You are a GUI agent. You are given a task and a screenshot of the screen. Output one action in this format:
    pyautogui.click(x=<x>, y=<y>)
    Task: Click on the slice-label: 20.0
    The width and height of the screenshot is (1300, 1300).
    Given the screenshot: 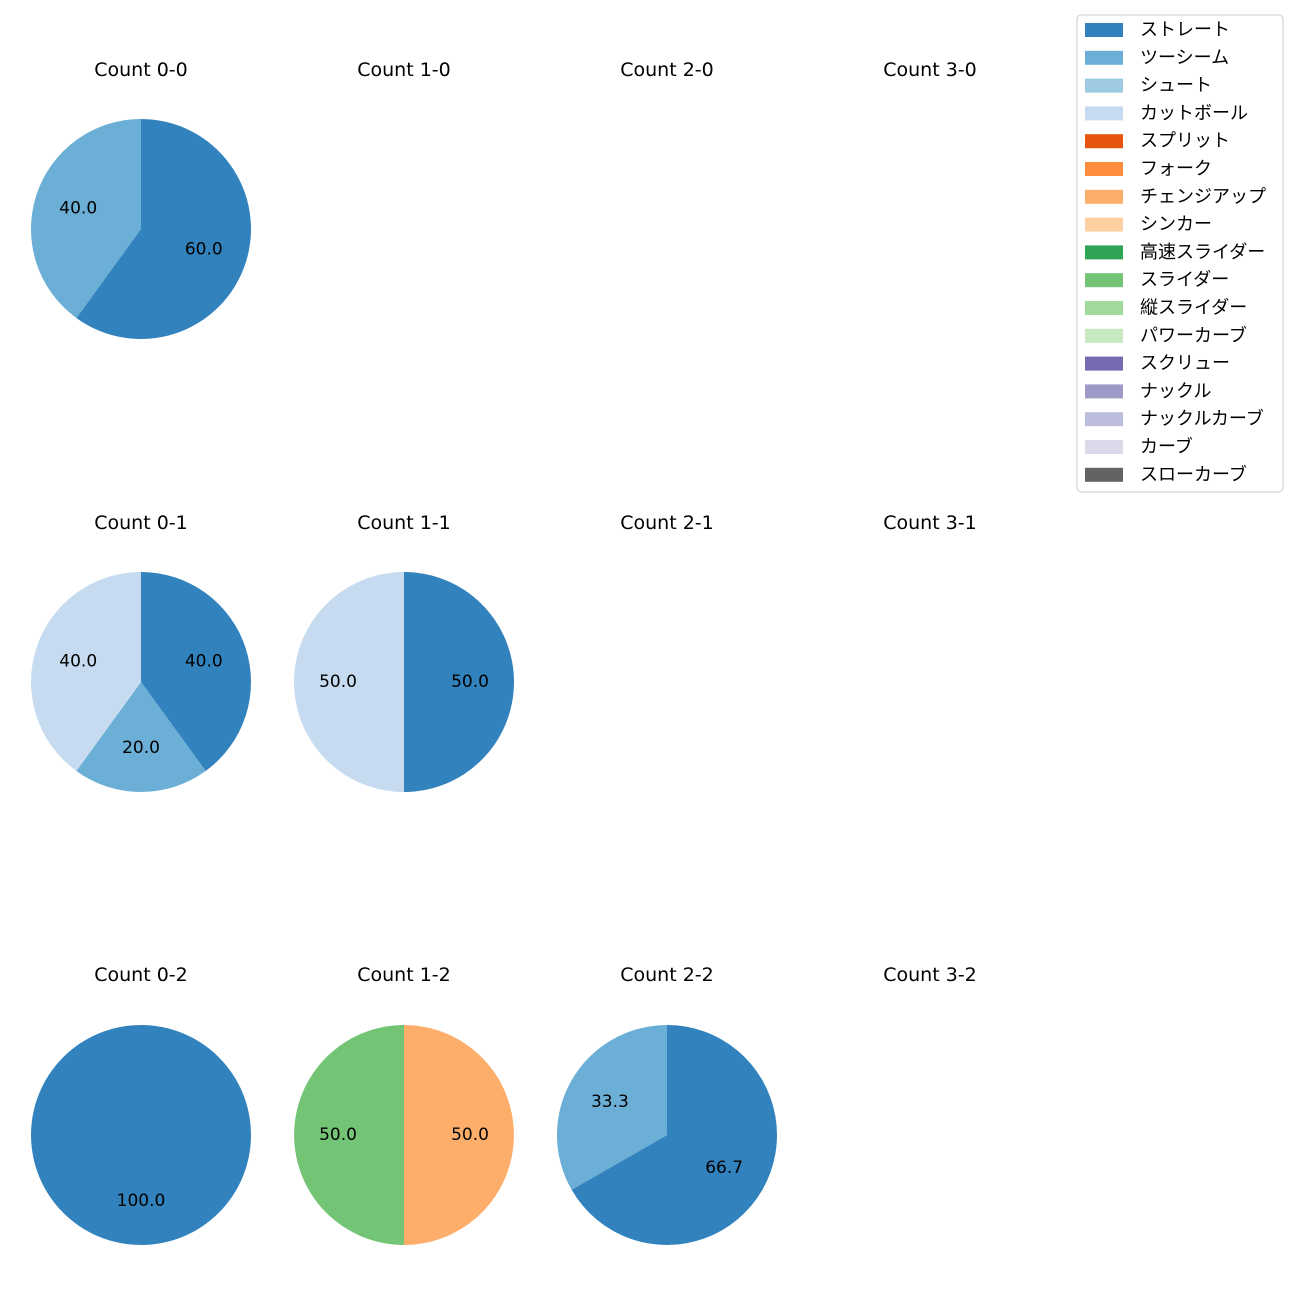 What is the action you would take?
    pyautogui.click(x=141, y=748)
    